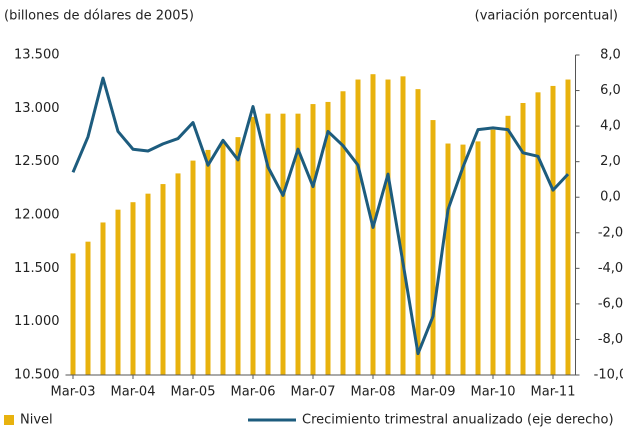  Describe the element at coordinates (37, 215) in the screenshot. I see `y-tick-label: 12.000` at that location.